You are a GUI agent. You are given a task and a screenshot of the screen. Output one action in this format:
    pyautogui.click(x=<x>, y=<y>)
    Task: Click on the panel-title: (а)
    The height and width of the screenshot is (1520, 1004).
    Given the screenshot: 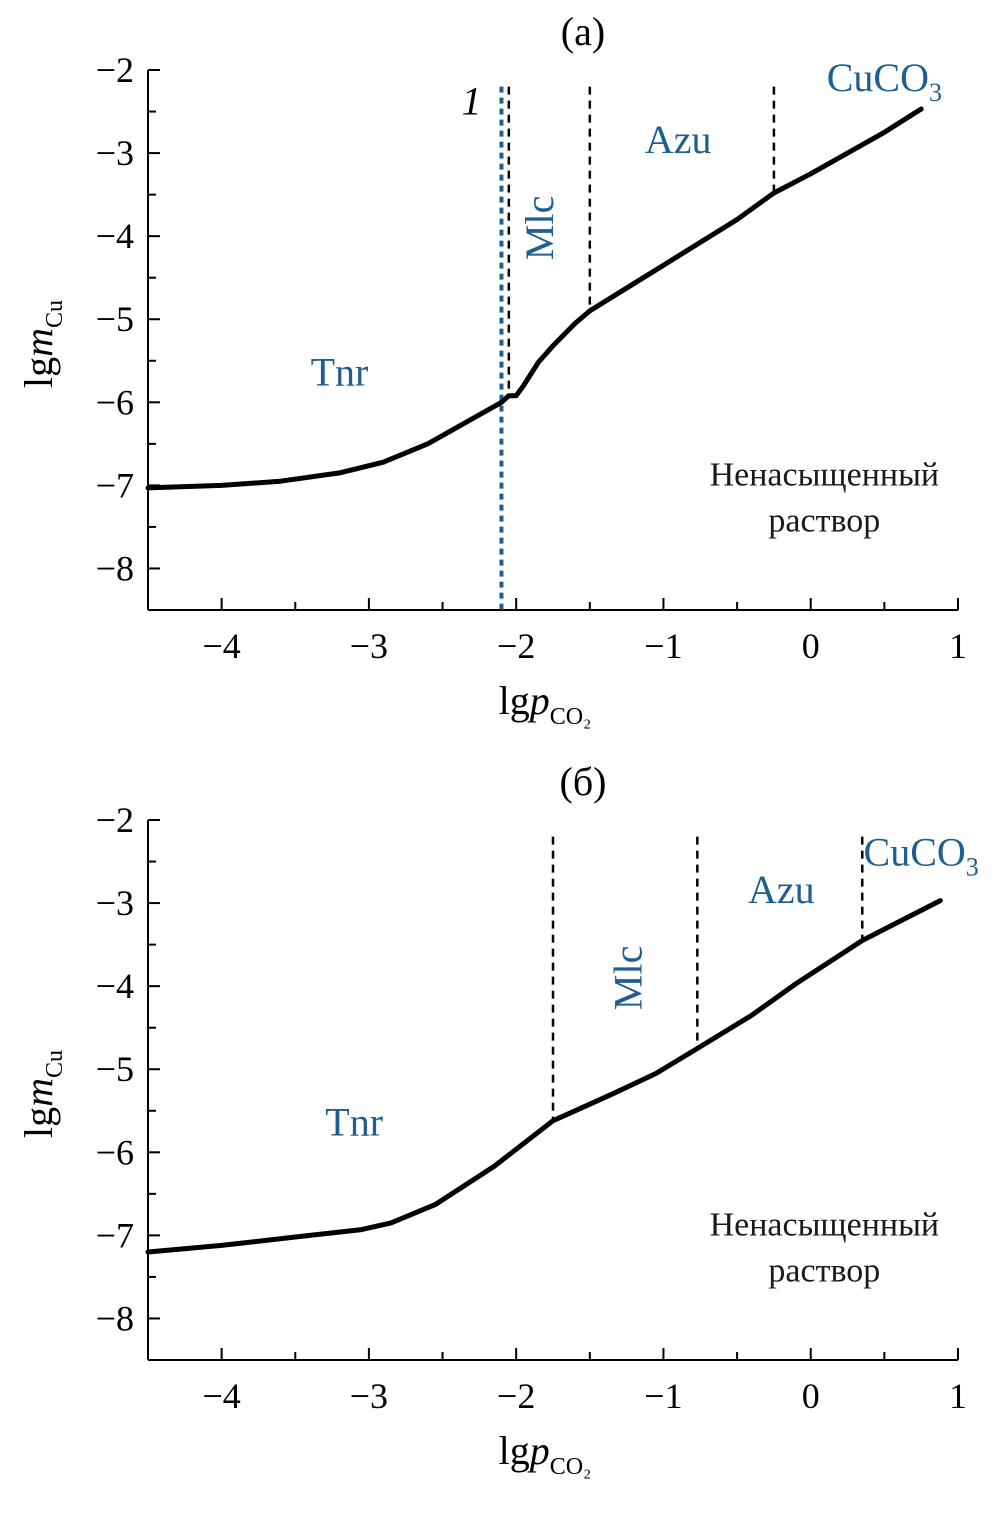 What is the action you would take?
    pyautogui.click(x=583, y=31)
    